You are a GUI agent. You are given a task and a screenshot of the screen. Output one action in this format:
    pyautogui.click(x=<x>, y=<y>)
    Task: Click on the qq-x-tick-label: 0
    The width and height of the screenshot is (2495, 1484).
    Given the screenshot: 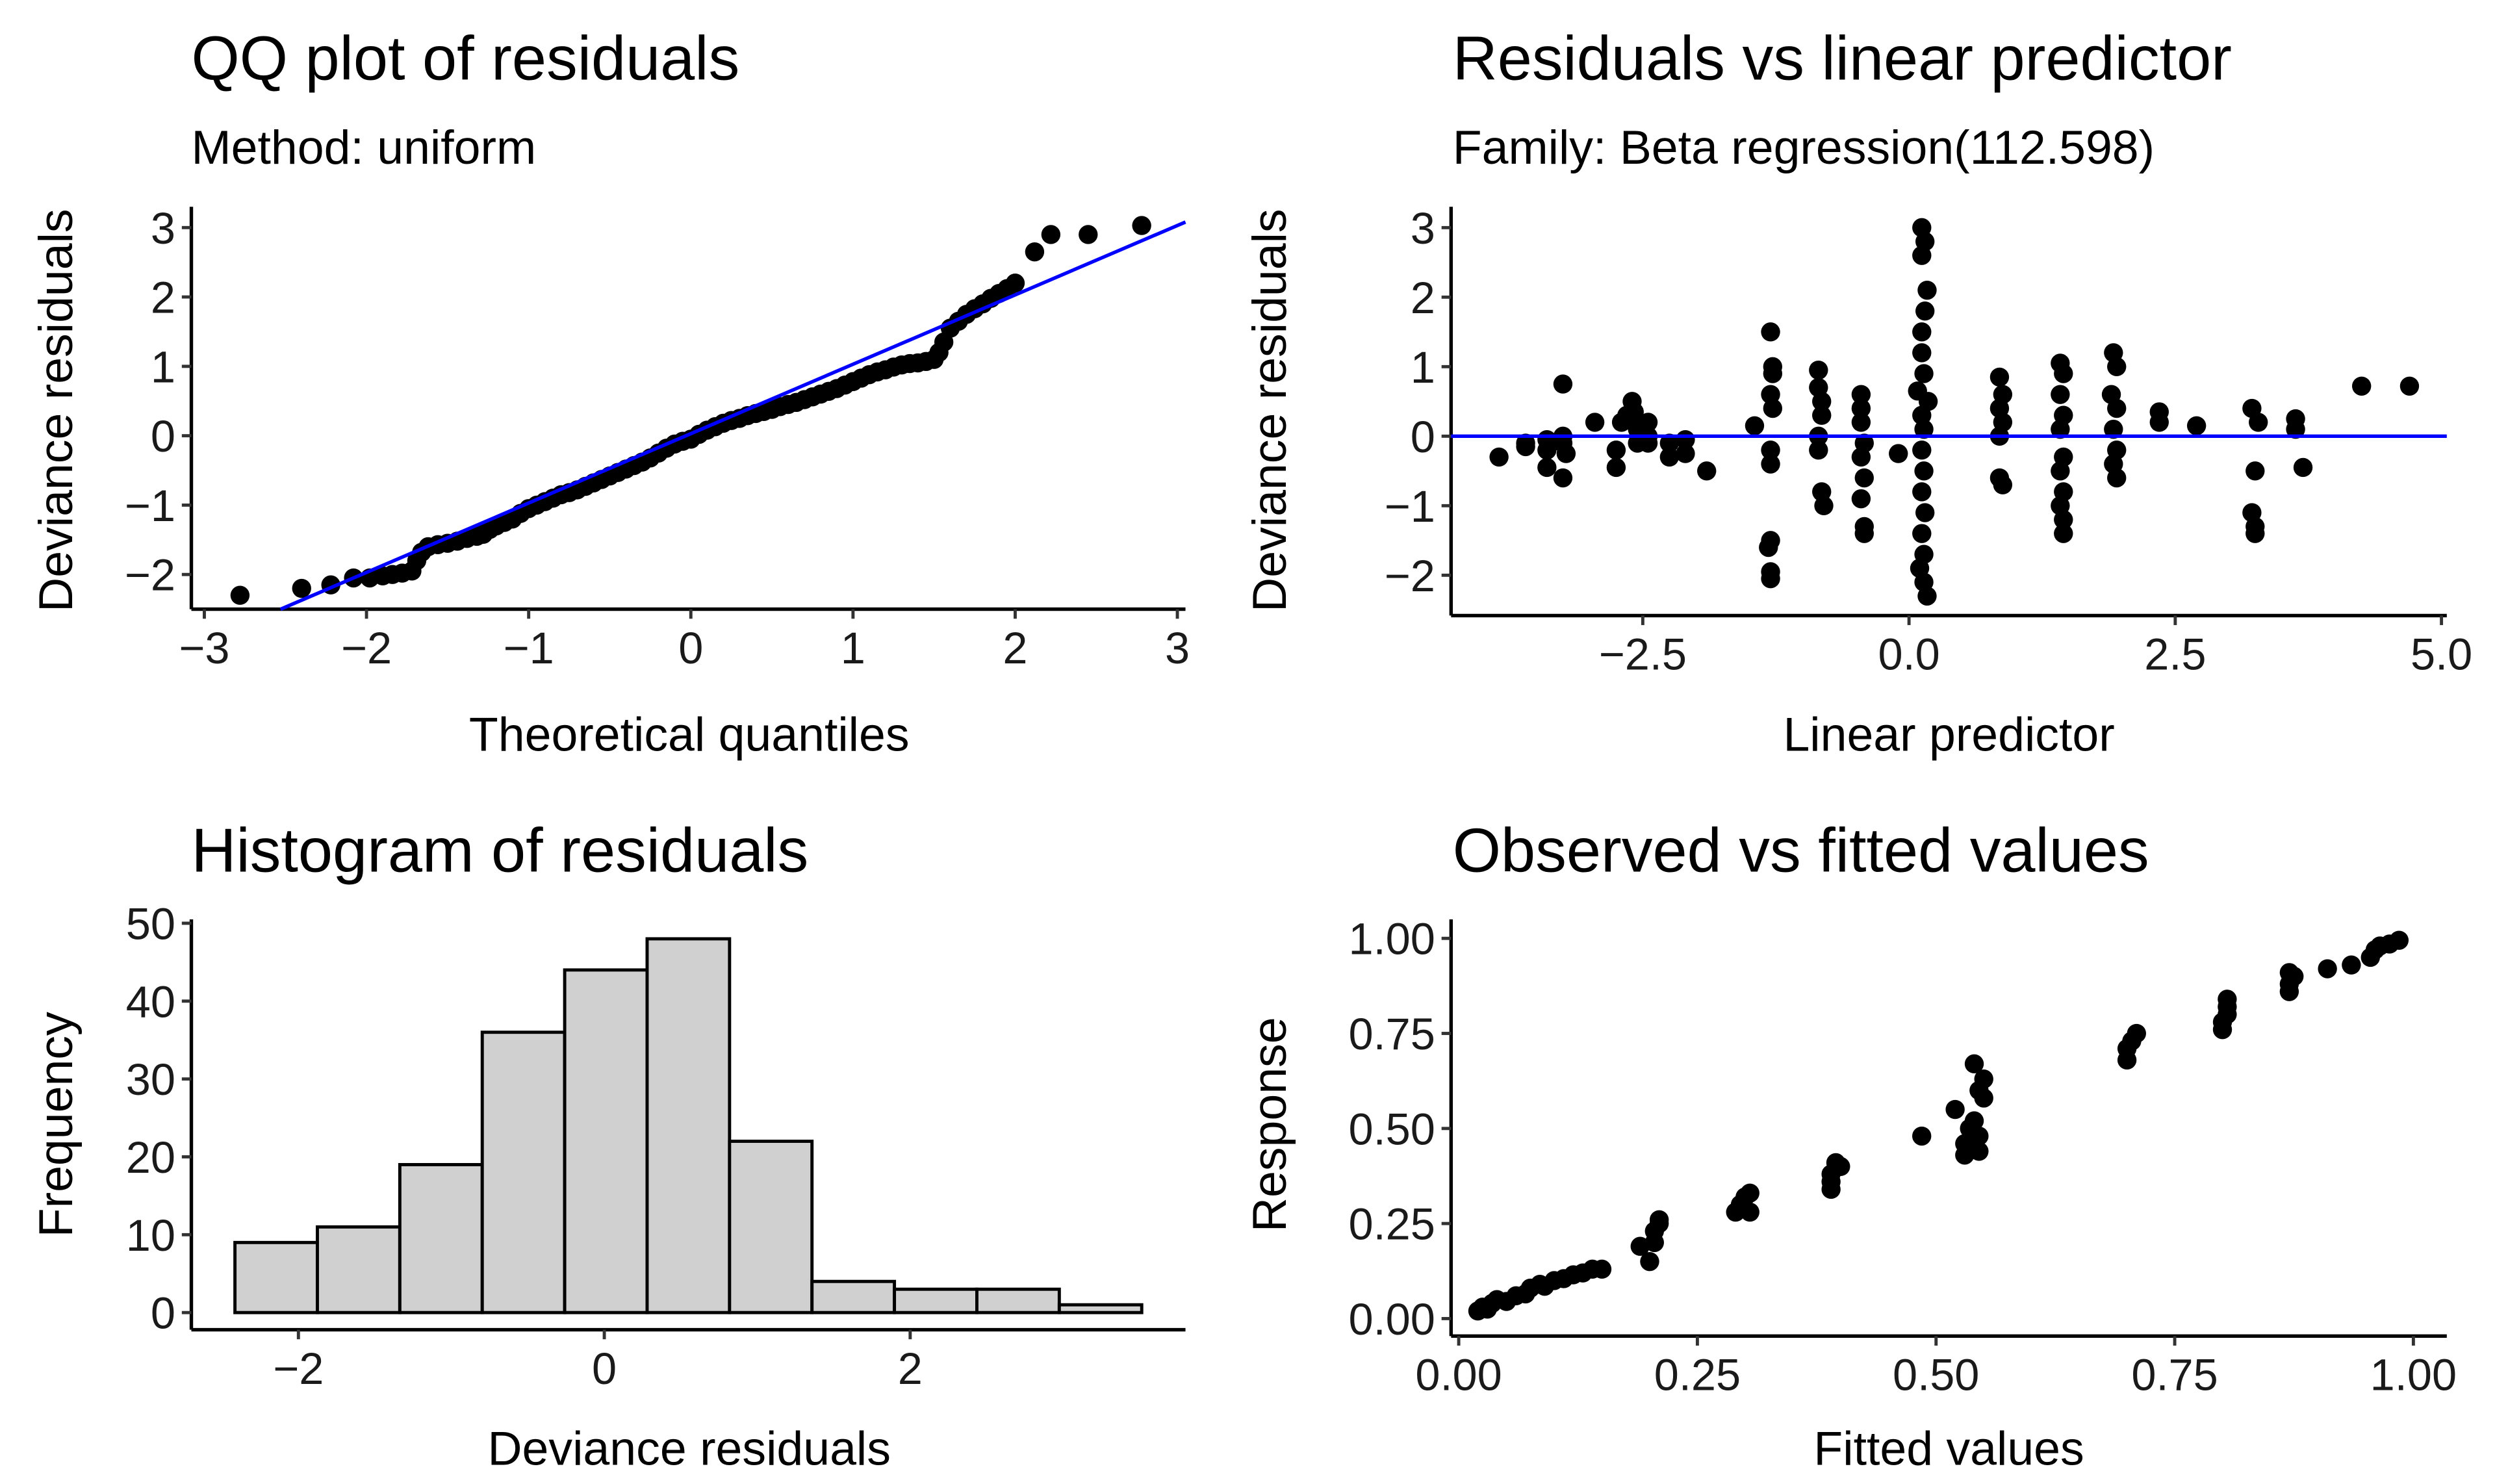 What is the action you would take?
    pyautogui.click(x=690, y=648)
    